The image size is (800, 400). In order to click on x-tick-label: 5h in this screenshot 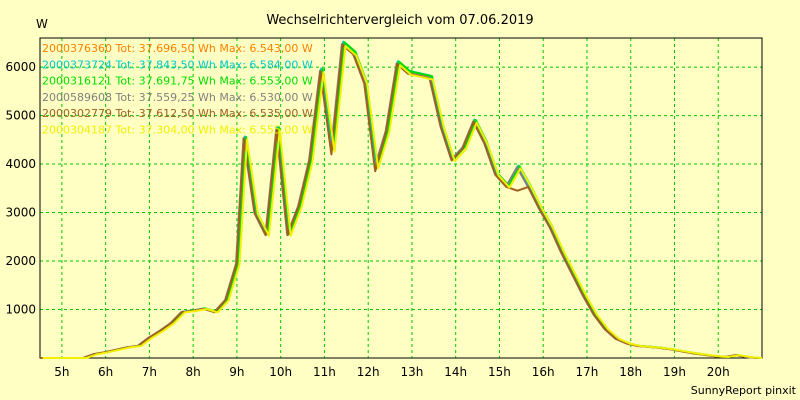, I will do `click(61, 372)`.